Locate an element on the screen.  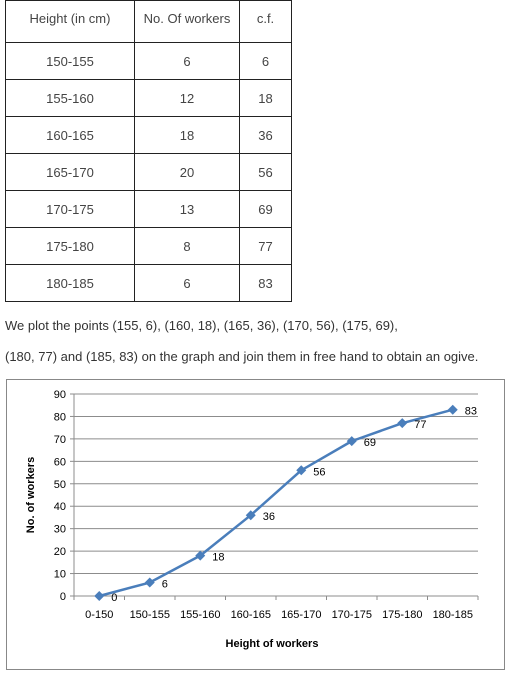
data-label: 83 is located at coordinates (471, 412).